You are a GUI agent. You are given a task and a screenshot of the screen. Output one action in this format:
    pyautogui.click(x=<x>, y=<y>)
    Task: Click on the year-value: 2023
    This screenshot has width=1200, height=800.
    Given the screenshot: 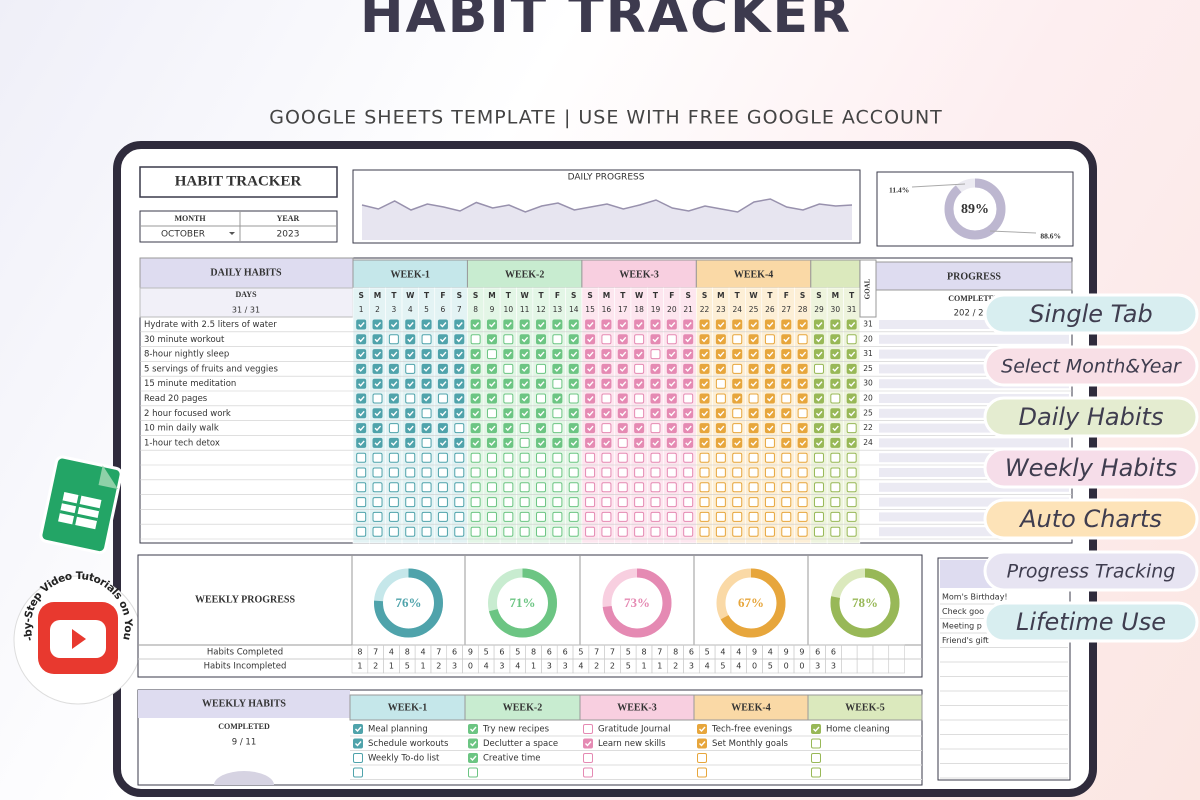 What is the action you would take?
    pyautogui.click(x=288, y=235)
    